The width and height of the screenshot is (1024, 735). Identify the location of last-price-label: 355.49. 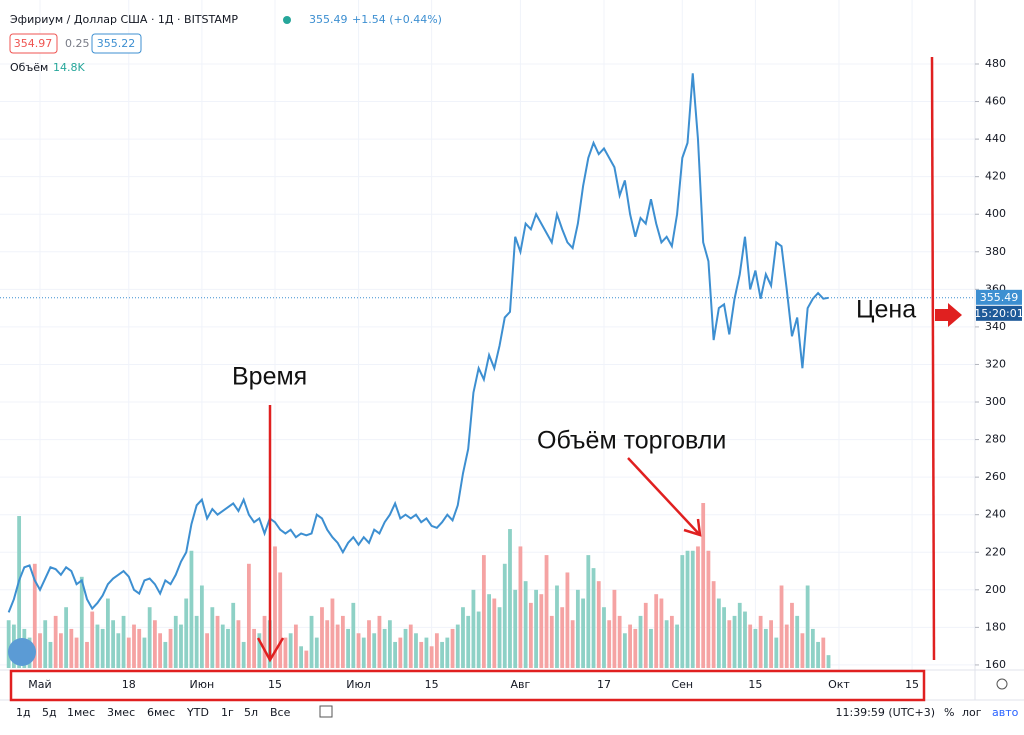
(999, 297).